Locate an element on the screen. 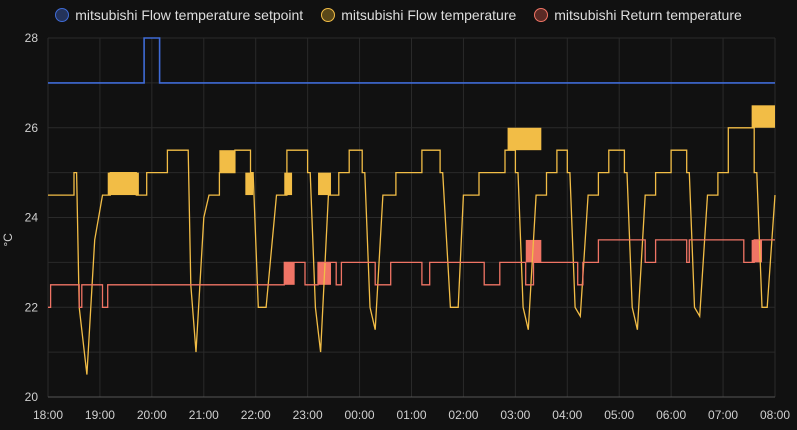 This screenshot has height=430, width=797. x-tick-label: 19:00 is located at coordinates (100, 415).